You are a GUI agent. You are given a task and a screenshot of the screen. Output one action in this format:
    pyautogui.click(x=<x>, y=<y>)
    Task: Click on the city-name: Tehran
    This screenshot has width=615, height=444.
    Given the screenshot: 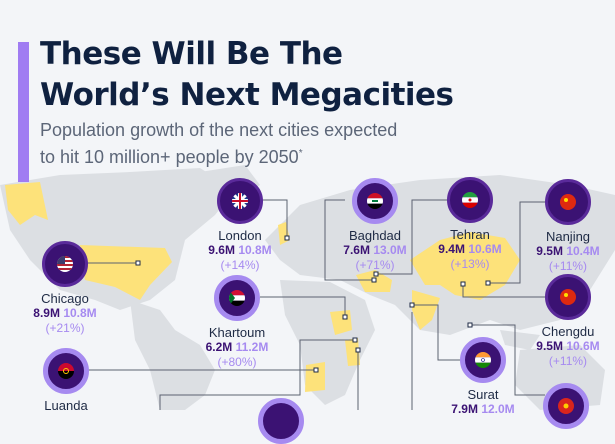 What is the action you would take?
    pyautogui.click(x=470, y=234)
    